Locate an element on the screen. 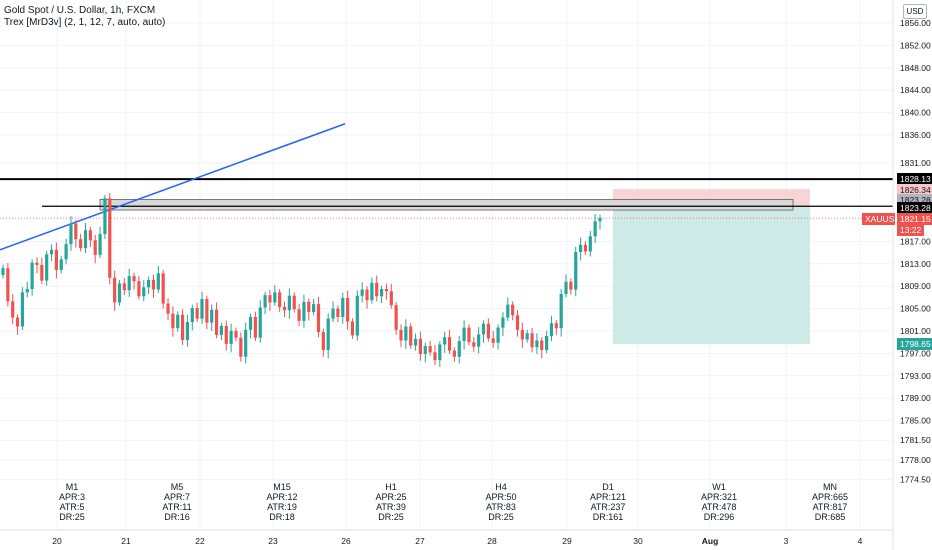 This screenshot has height=550, width=932. time-tick-label: 28 is located at coordinates (492, 541).